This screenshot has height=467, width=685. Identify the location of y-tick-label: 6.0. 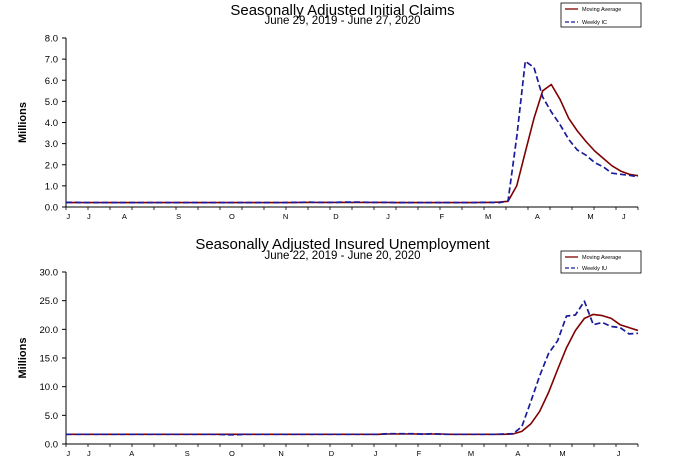
(51, 81).